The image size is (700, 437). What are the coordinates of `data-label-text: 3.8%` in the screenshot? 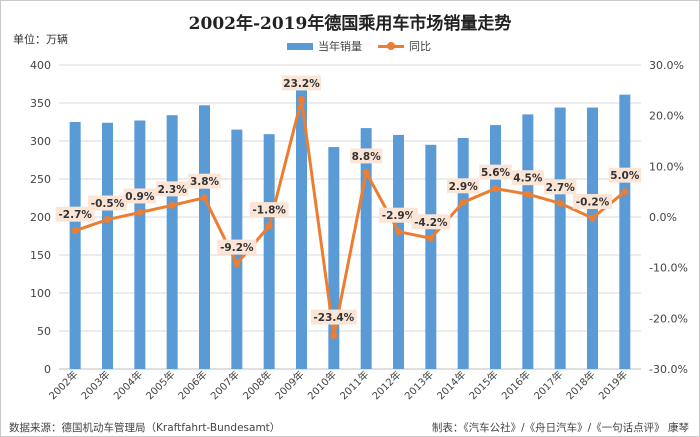 It's located at (205, 182).